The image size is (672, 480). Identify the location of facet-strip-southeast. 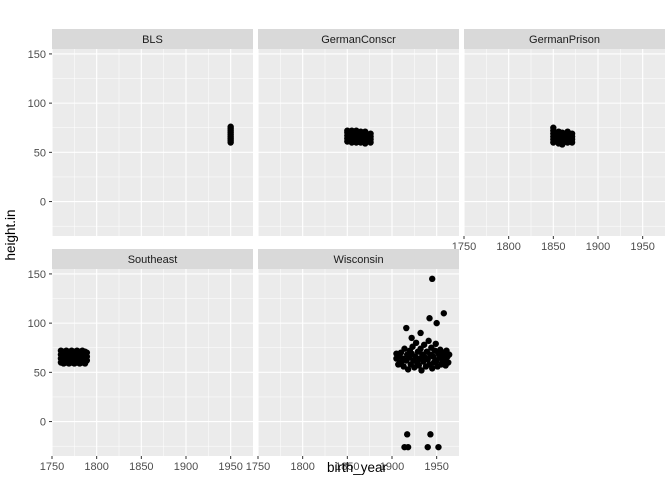
(152, 259).